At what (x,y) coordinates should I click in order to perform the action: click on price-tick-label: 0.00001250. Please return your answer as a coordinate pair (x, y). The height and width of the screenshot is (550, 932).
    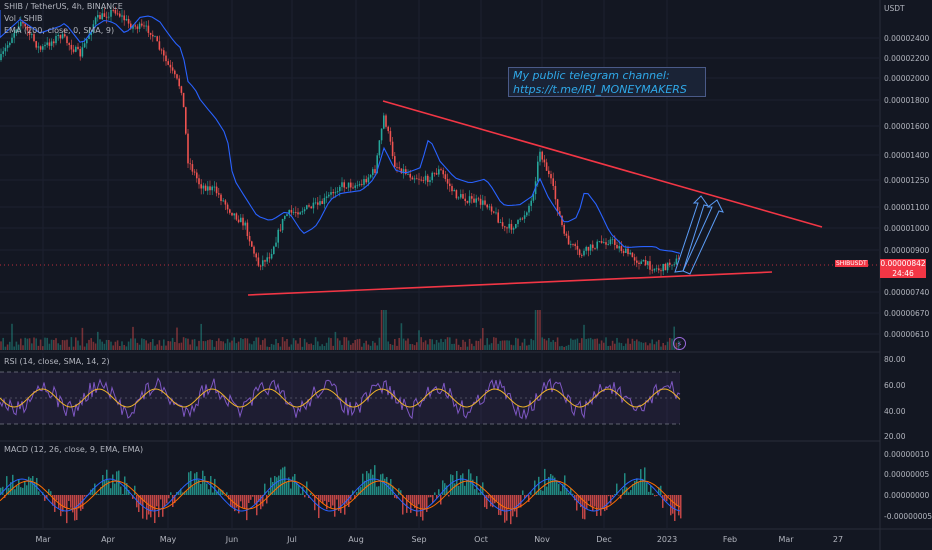
    Looking at the image, I should click on (907, 180).